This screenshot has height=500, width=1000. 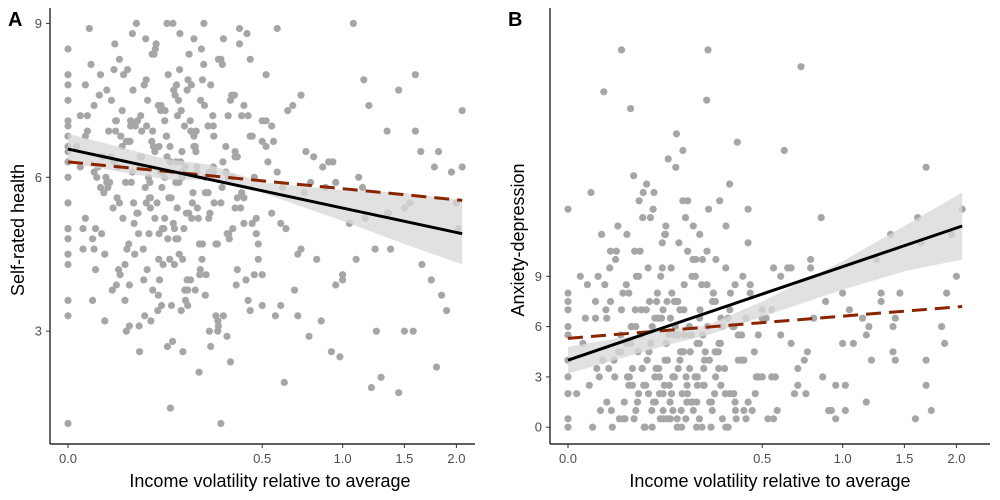 I want to click on panel-b-dashed-line, so click(x=765, y=322).